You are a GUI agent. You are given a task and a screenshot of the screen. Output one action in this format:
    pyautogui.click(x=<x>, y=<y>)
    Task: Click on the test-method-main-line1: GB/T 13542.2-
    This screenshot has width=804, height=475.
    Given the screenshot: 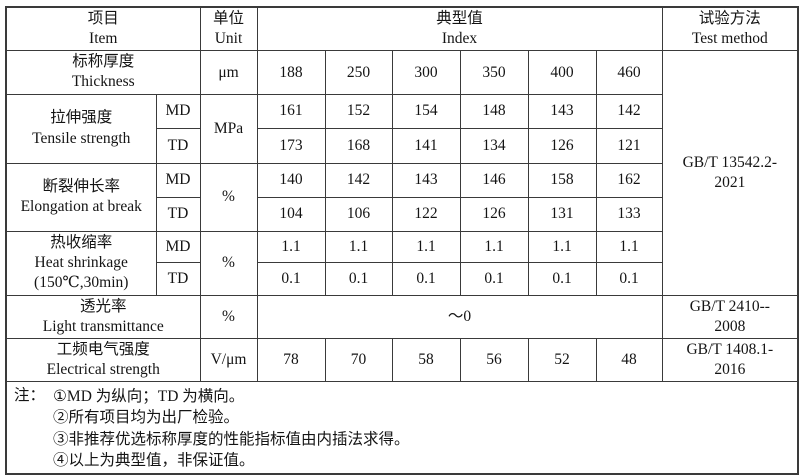 What is the action you would take?
    pyautogui.click(x=730, y=162)
    